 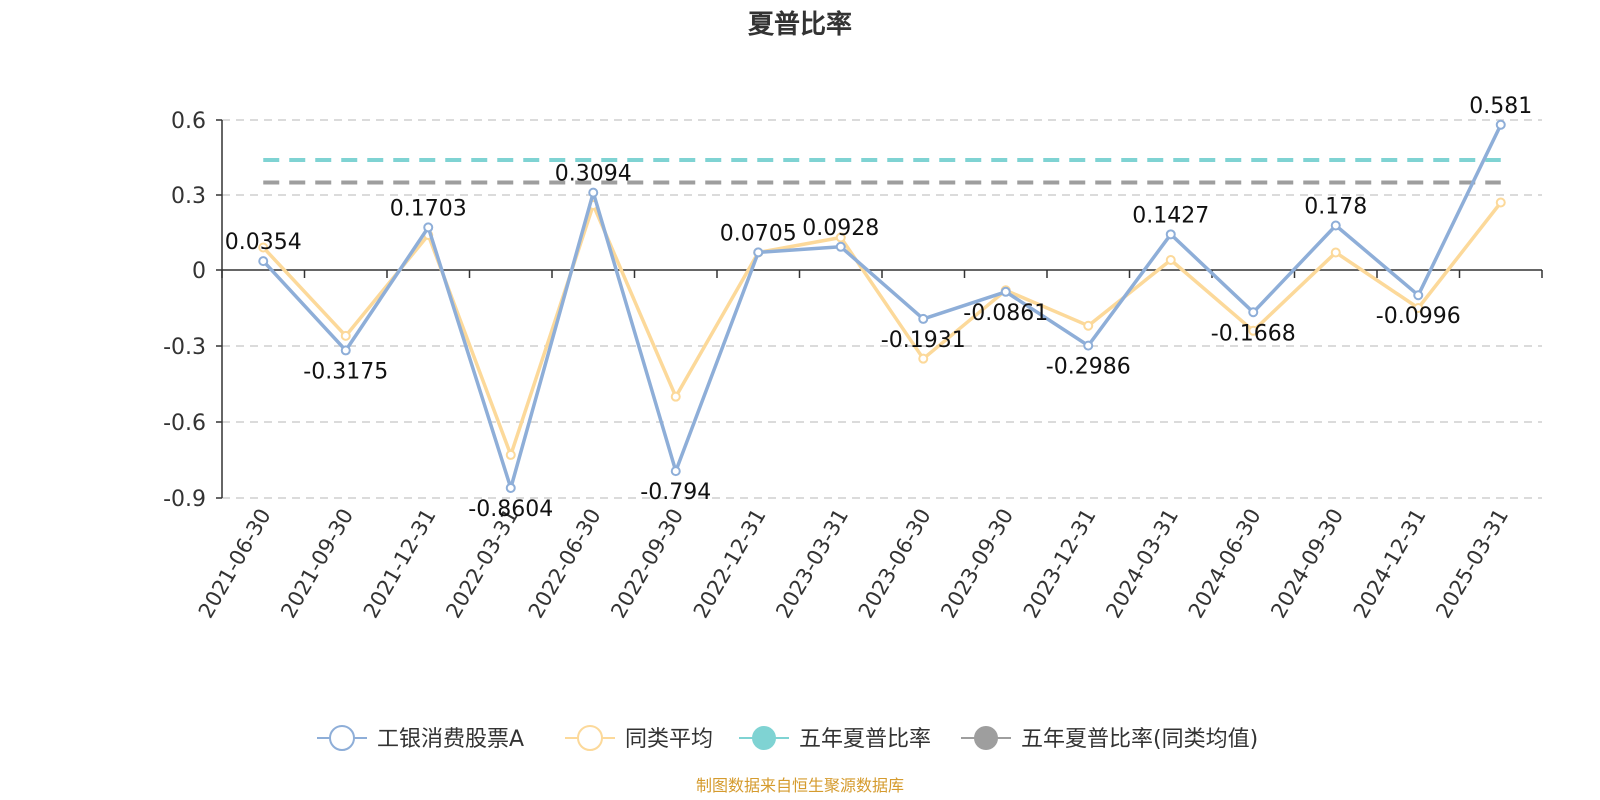 What do you see at coordinates (1170, 215) in the screenshot?
I see `data-label: 0.1427` at bounding box center [1170, 215].